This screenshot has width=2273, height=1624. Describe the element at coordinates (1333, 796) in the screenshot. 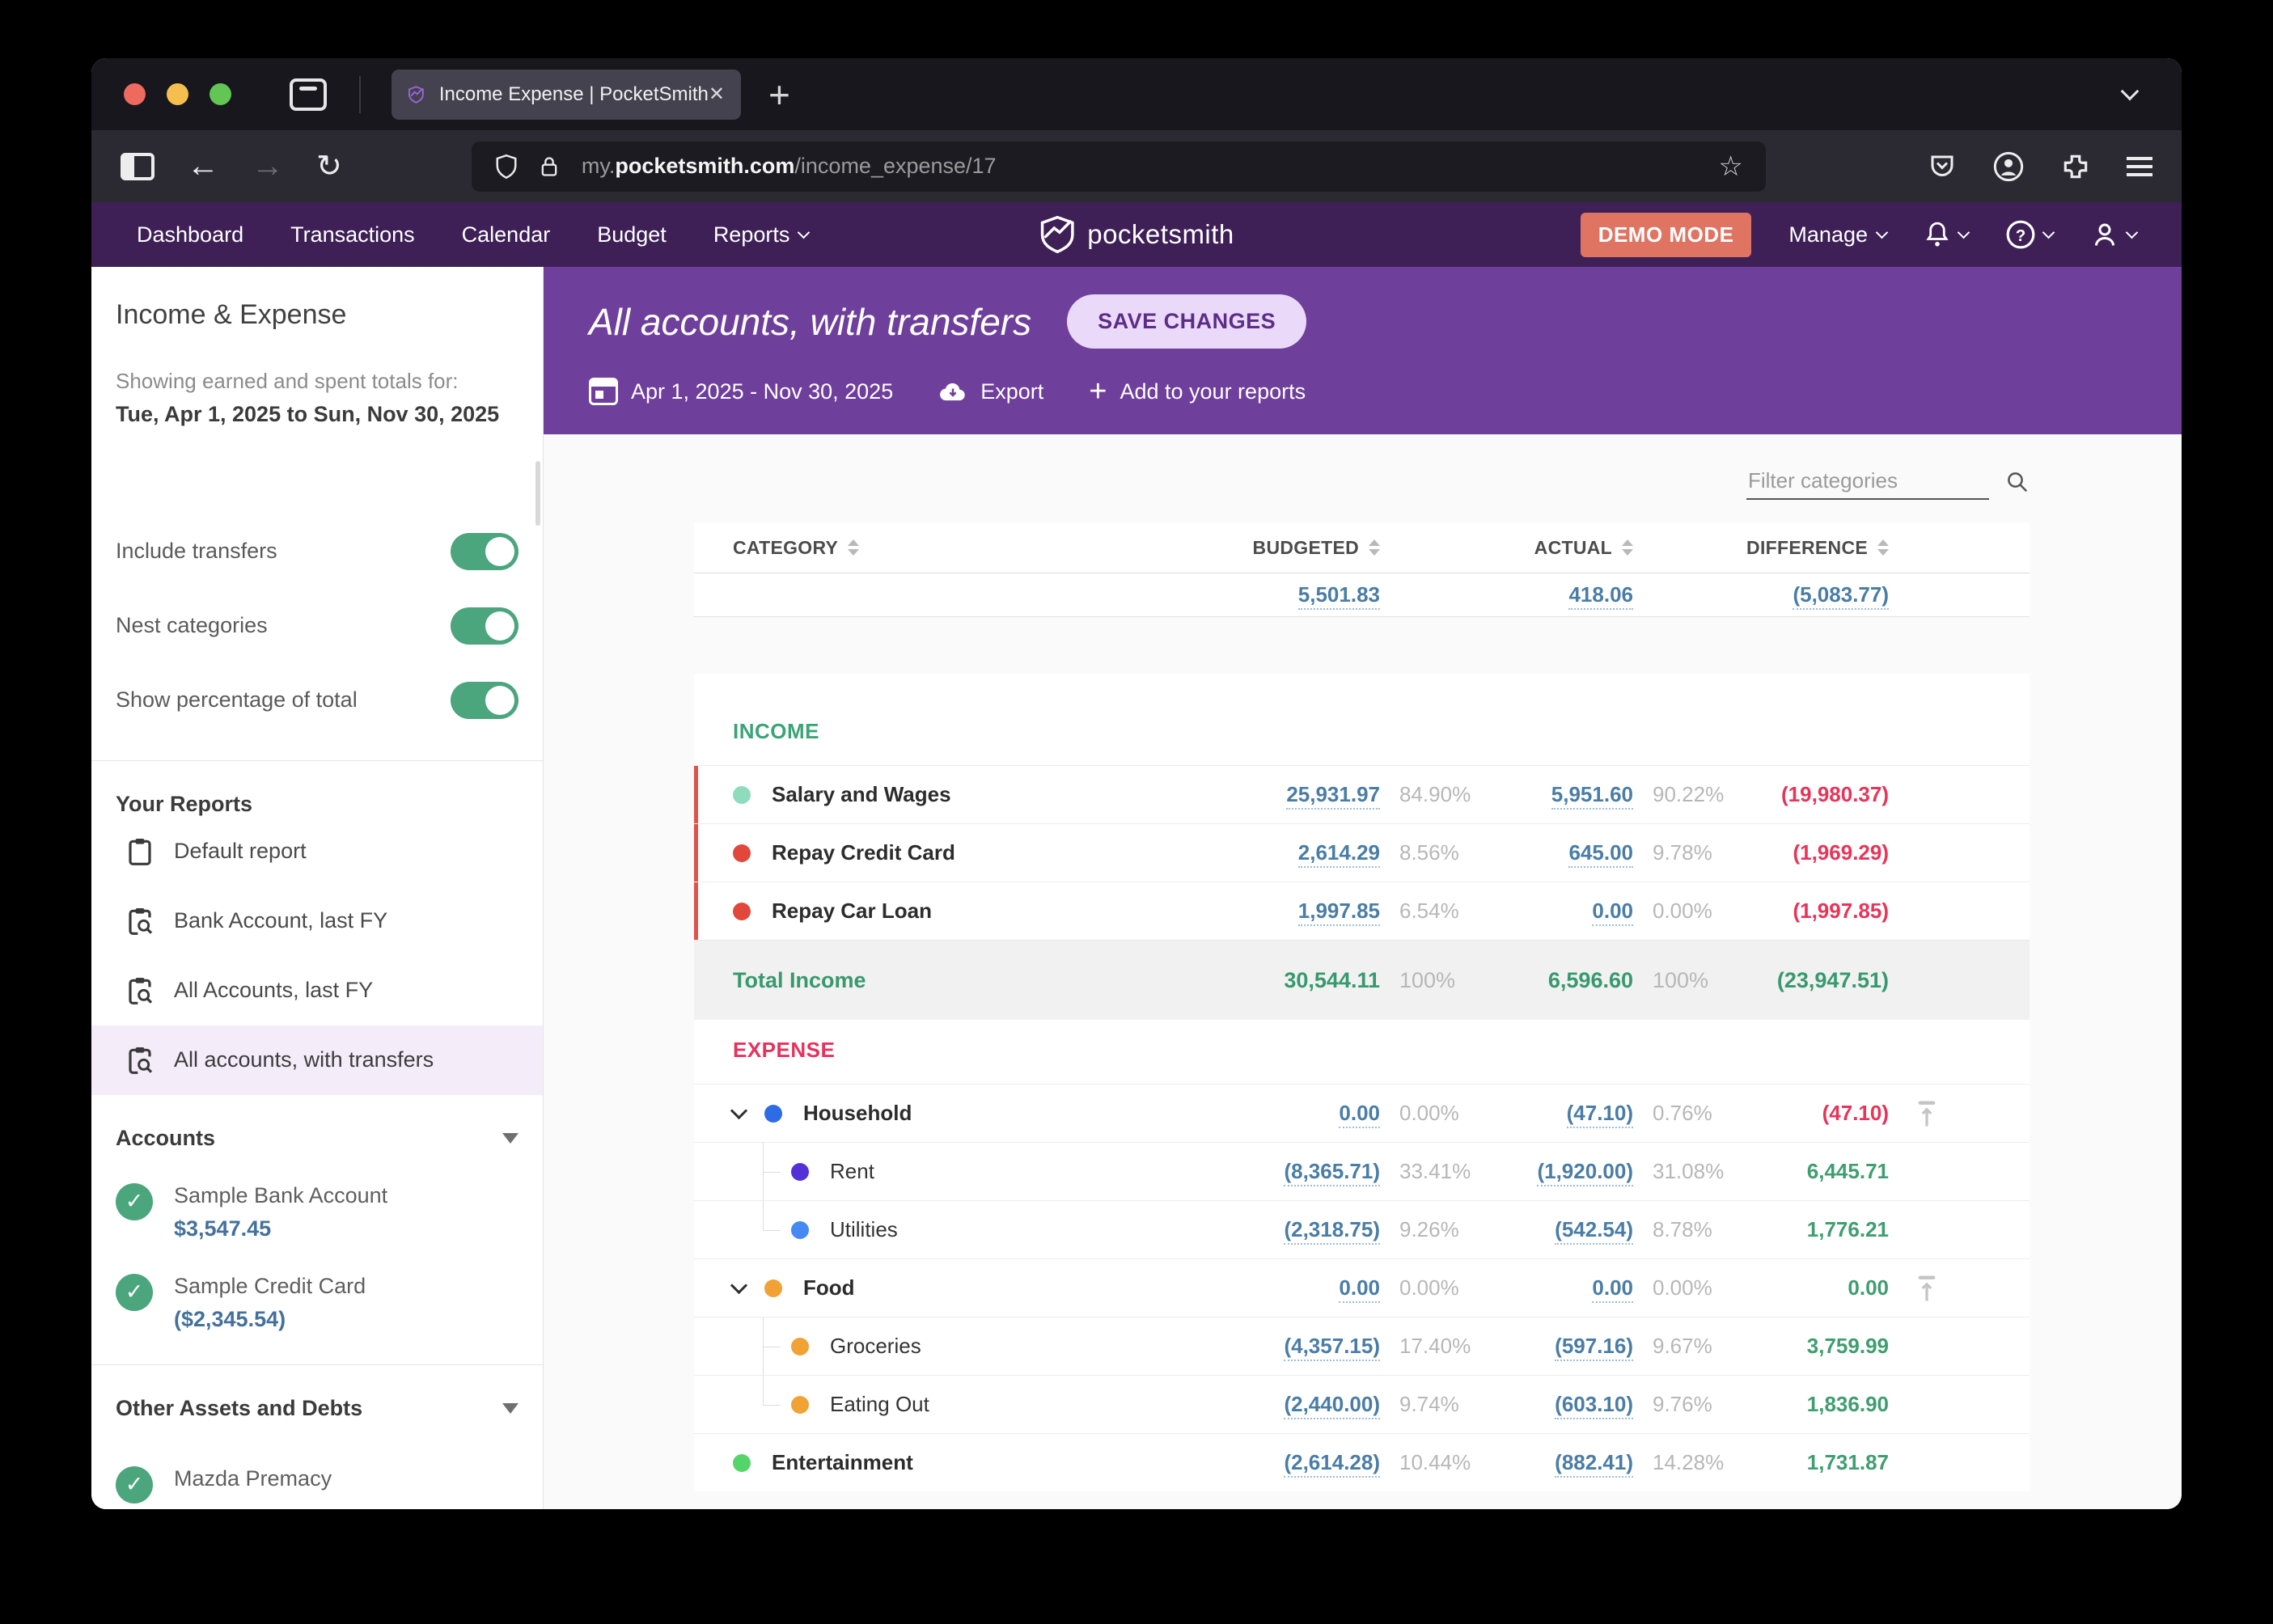

I see `budgeted-link: 25,931.97` at that location.